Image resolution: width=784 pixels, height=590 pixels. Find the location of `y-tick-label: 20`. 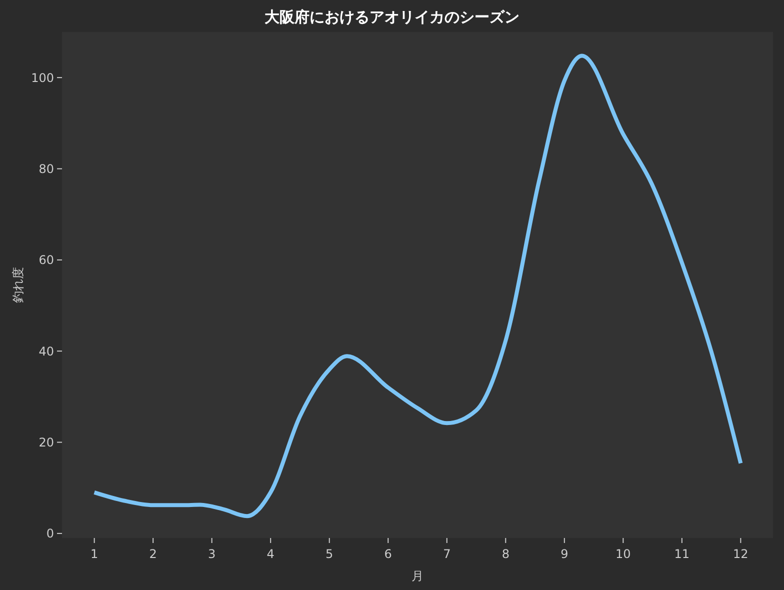

y-tick-label: 20 is located at coordinates (46, 442).